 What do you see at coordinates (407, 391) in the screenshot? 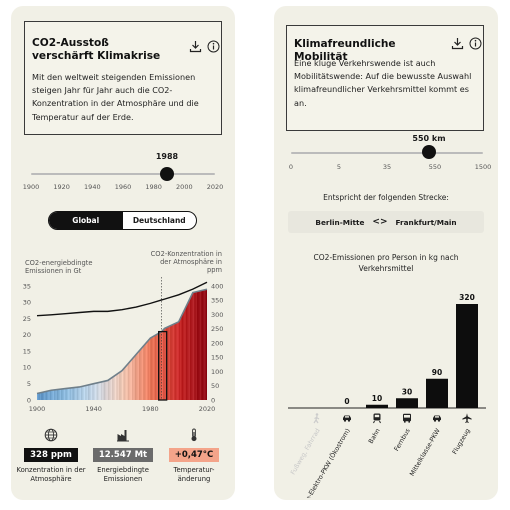
I see `bar-value-label: 30` at bounding box center [407, 391].